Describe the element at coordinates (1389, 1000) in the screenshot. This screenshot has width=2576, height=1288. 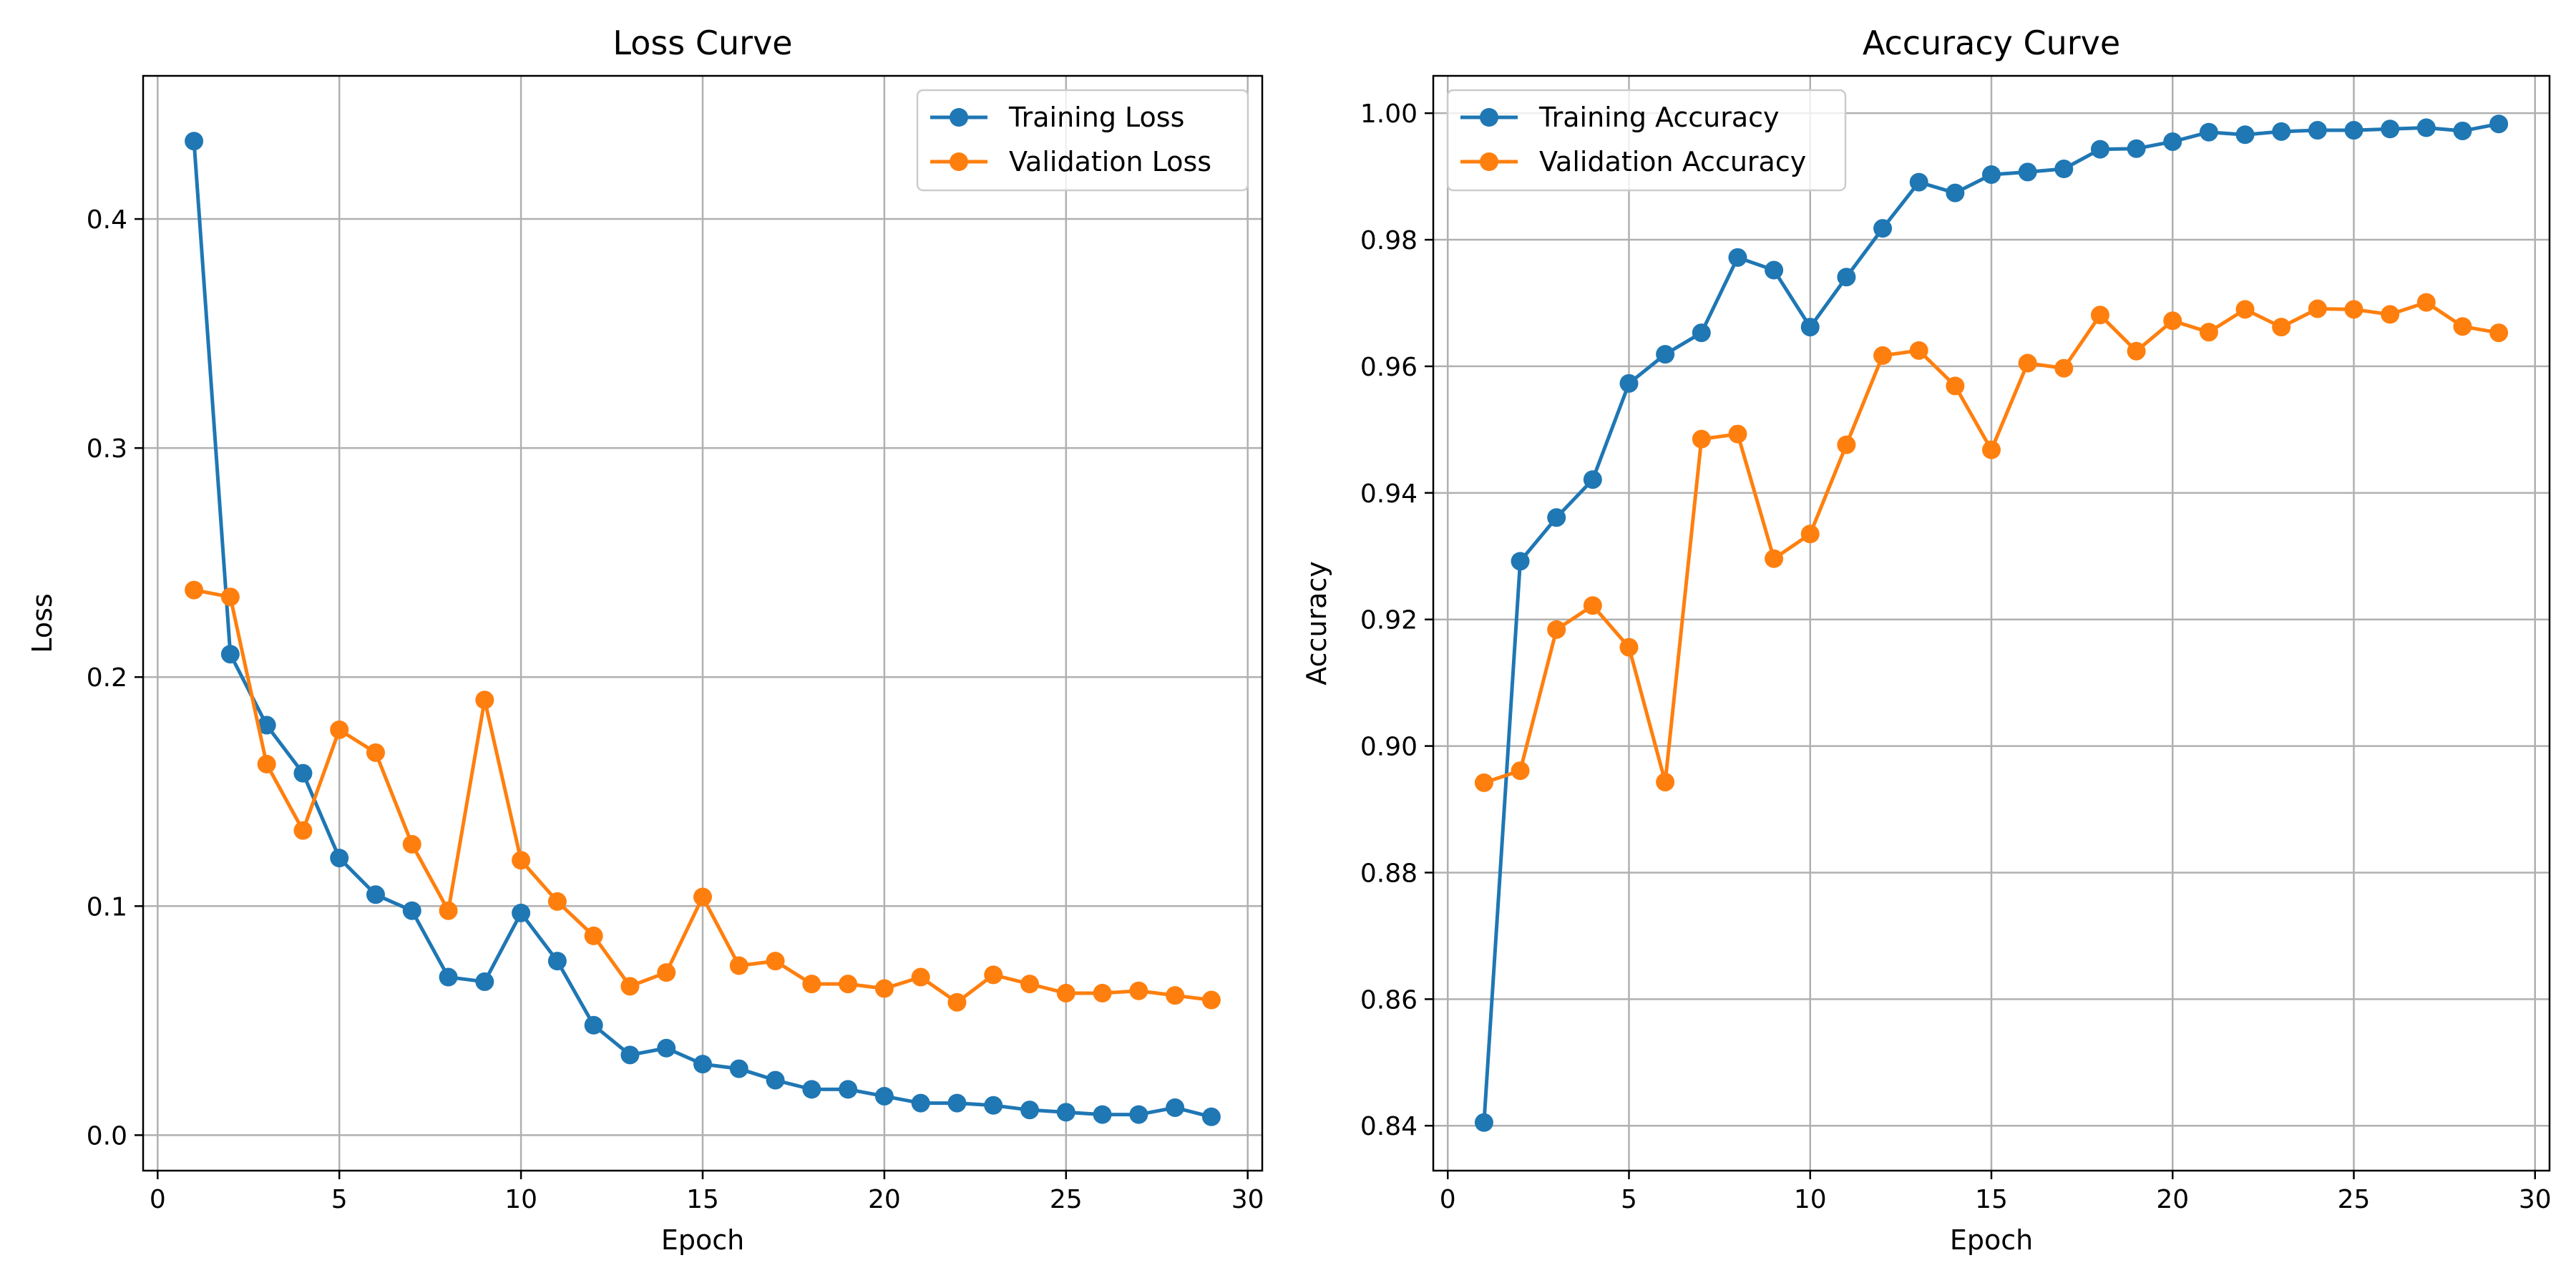
I see `y-tick-label: 0.86` at that location.